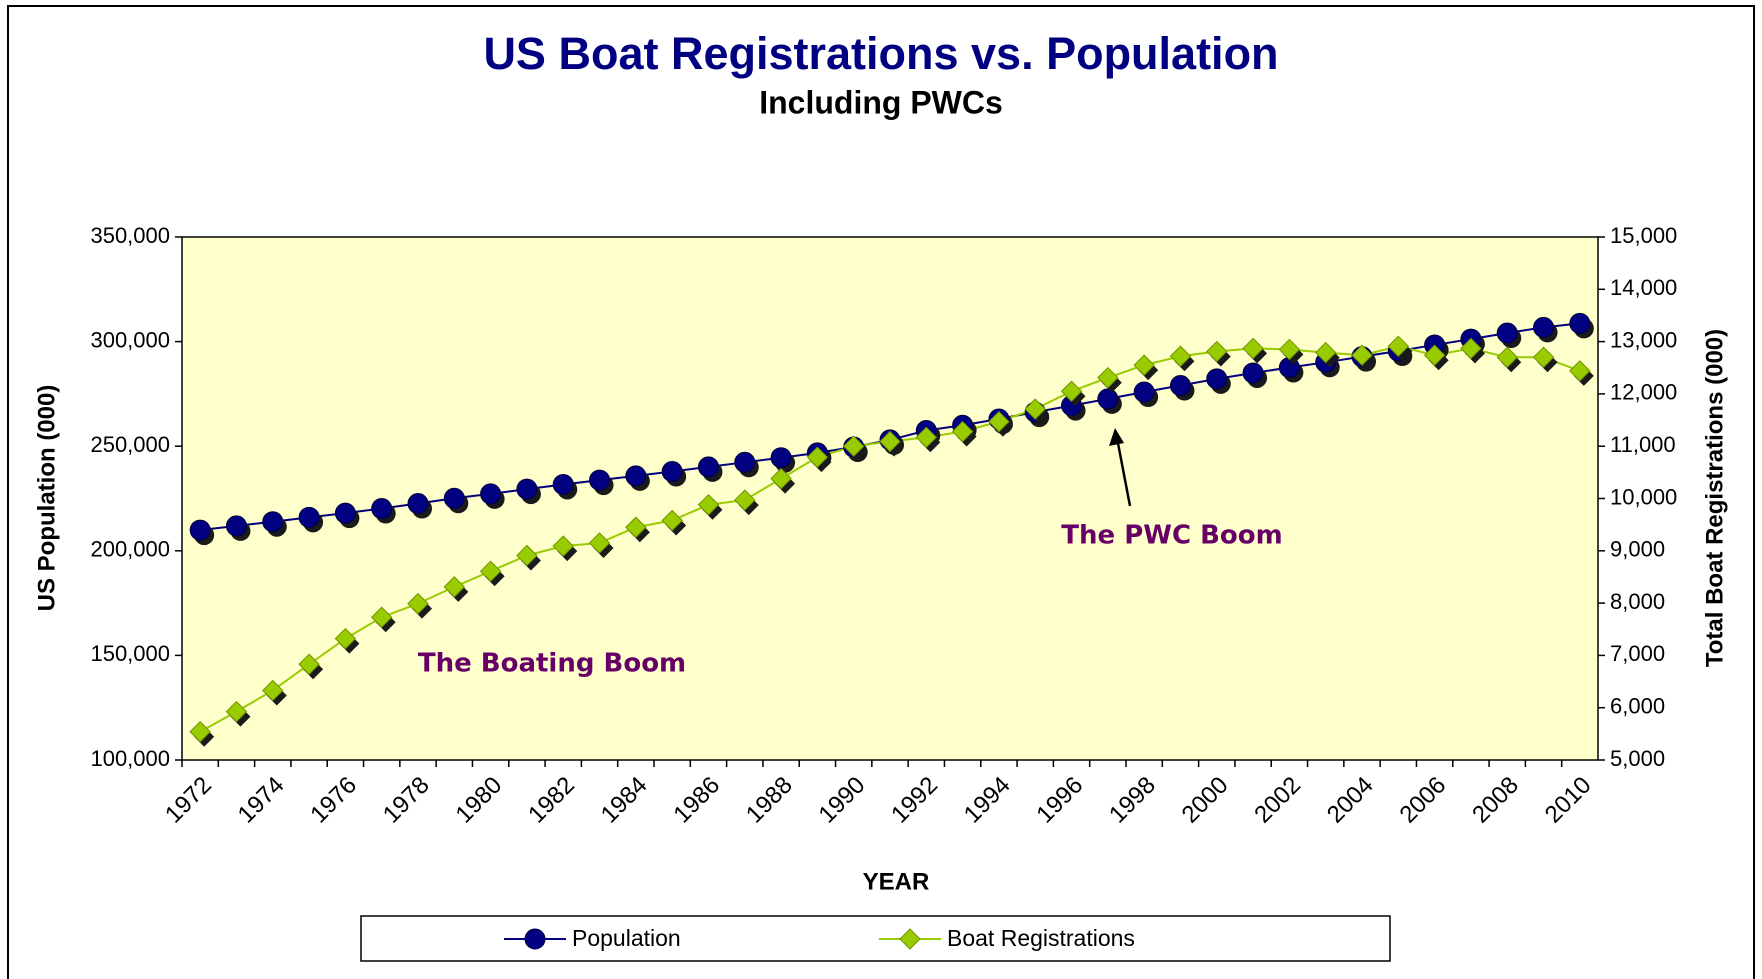 This screenshot has width=1762, height=979. What do you see at coordinates (130, 235) in the screenshot?
I see `y-tick-label: 350,000` at bounding box center [130, 235].